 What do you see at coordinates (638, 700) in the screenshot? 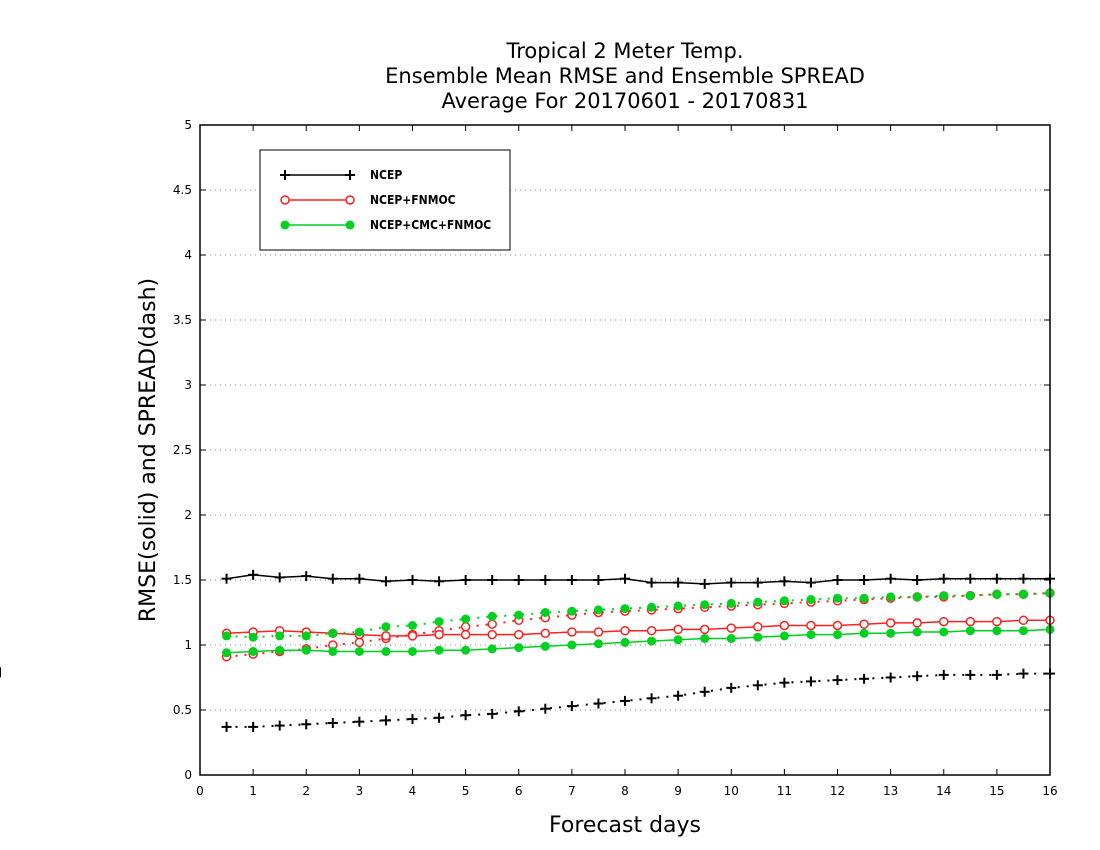
I see `spread-line` at bounding box center [638, 700].